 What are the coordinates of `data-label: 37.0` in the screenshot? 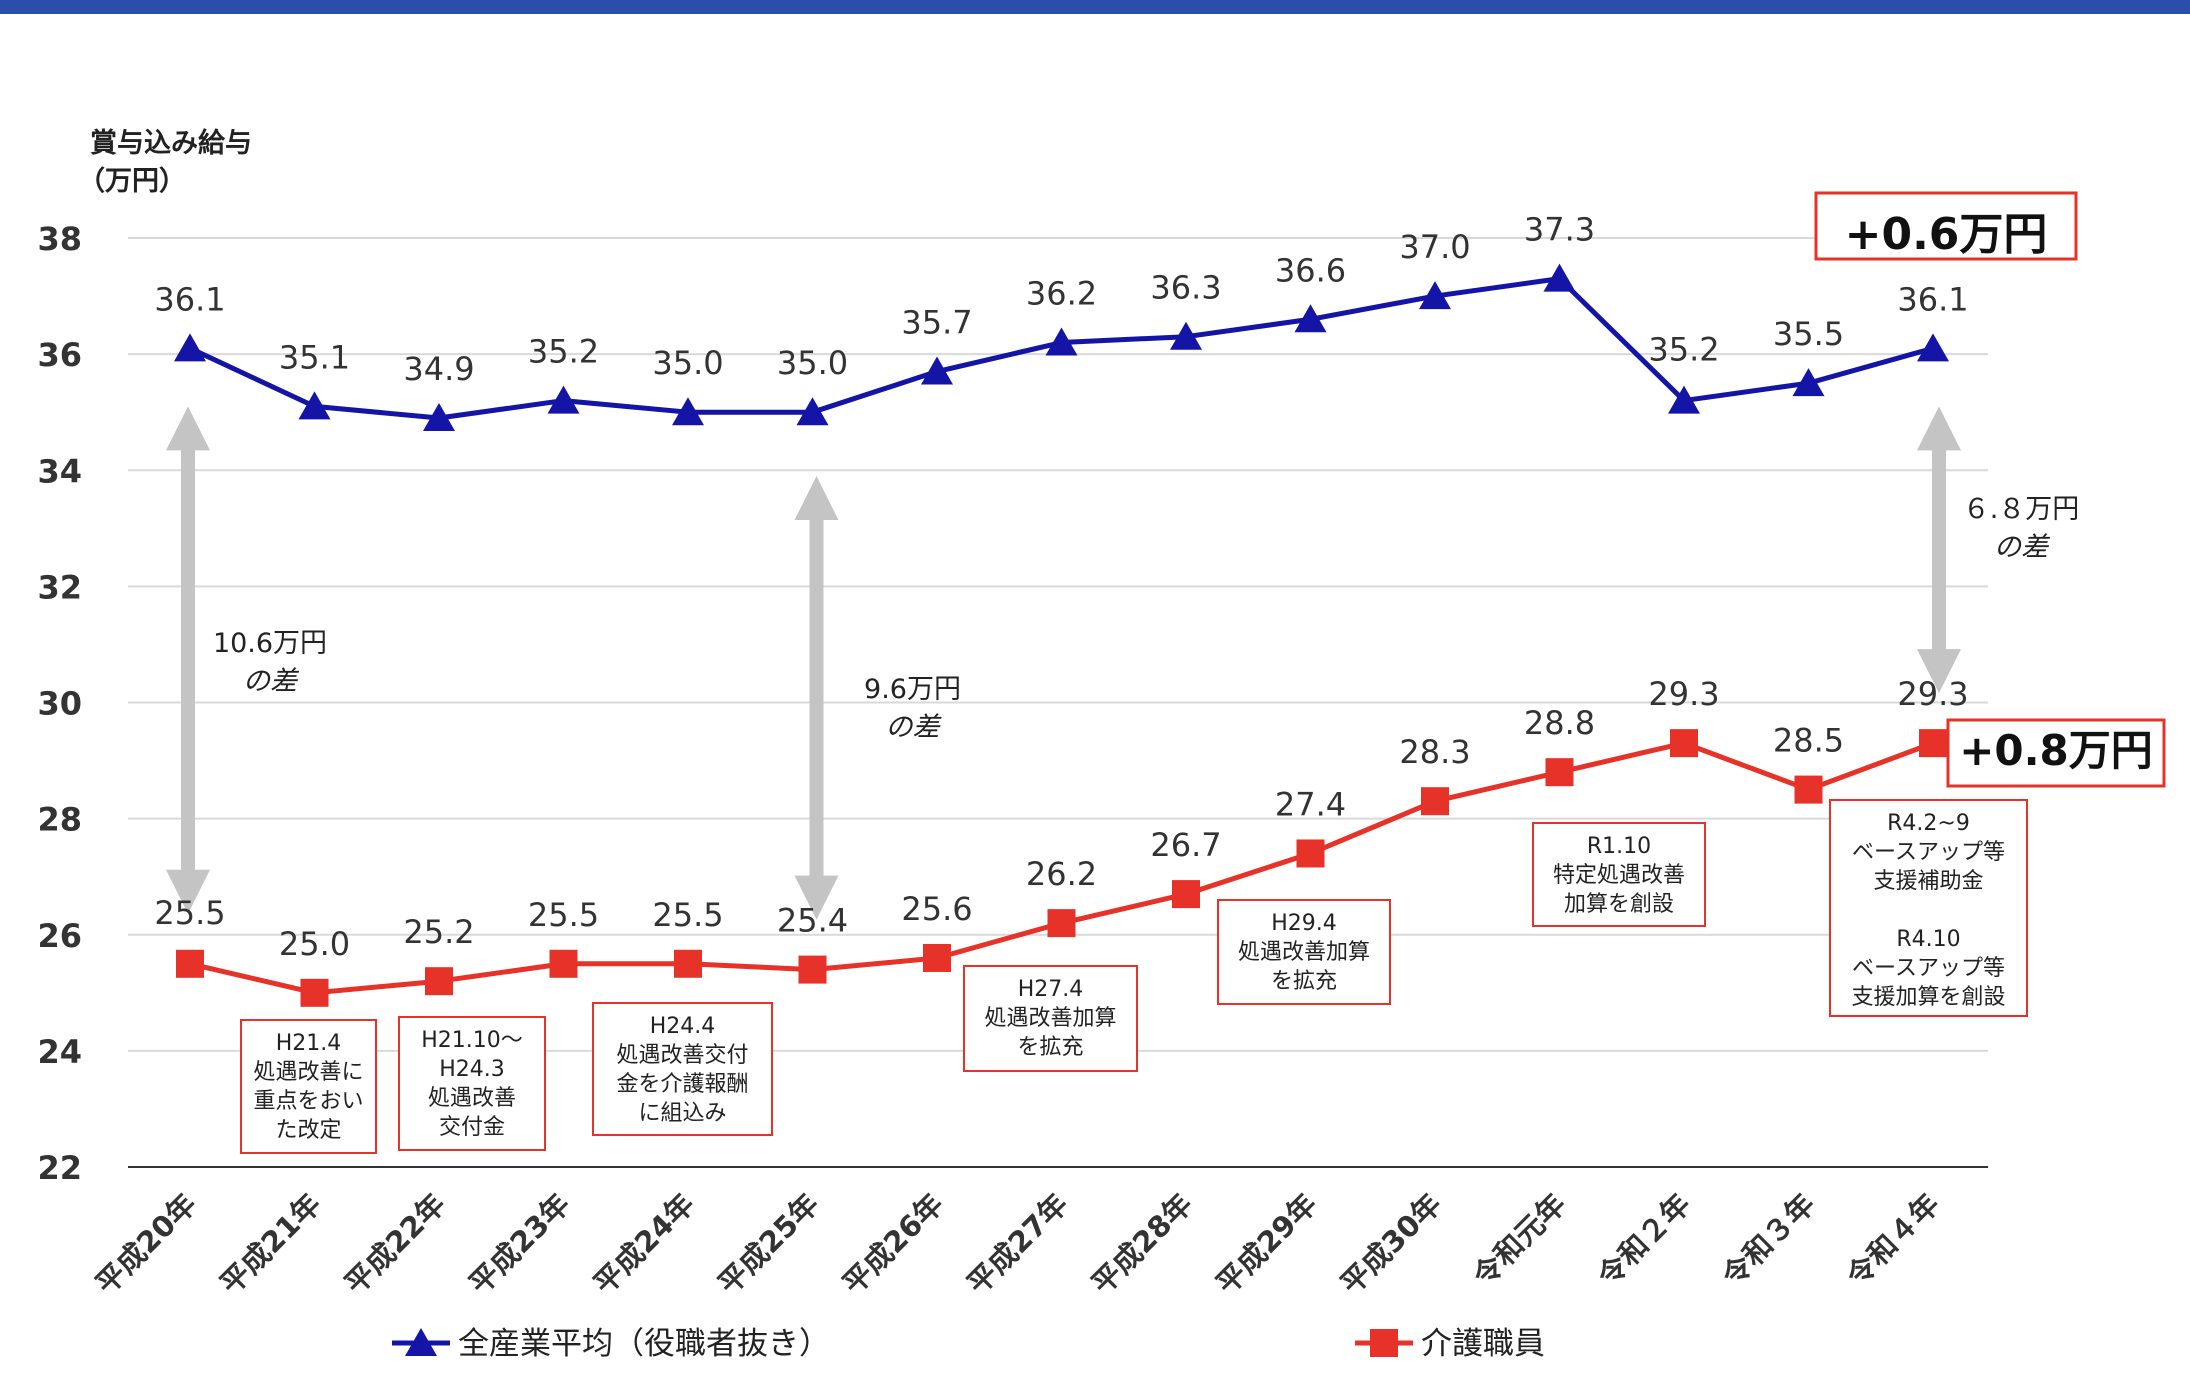 It's located at (1434, 247).